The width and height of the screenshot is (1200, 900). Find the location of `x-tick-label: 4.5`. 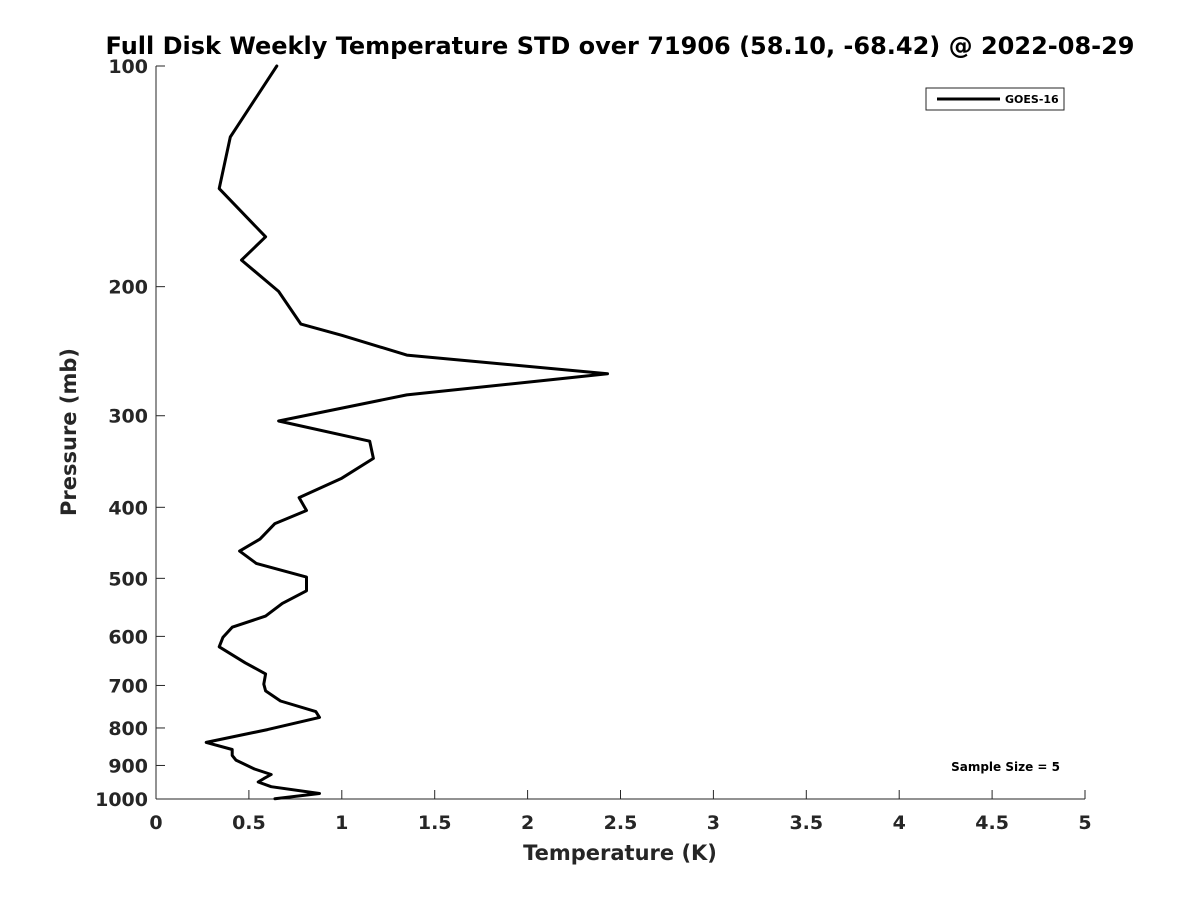

x-tick-label: 4.5 is located at coordinates (992, 823).